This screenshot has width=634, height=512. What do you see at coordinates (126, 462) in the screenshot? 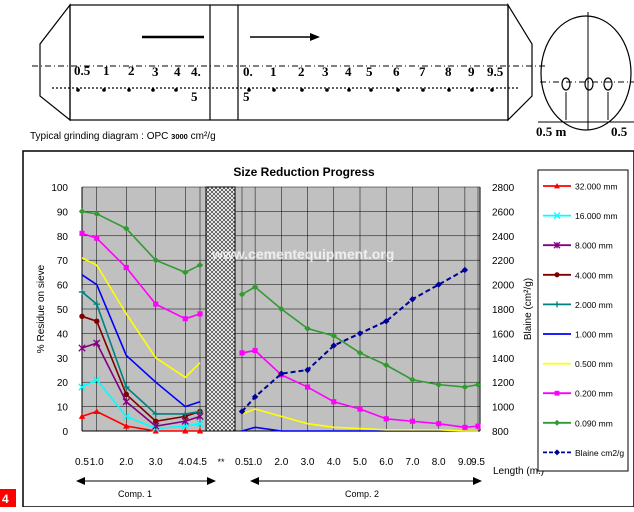
I see `x-tick-label-comp1: 2.0` at bounding box center [126, 462].